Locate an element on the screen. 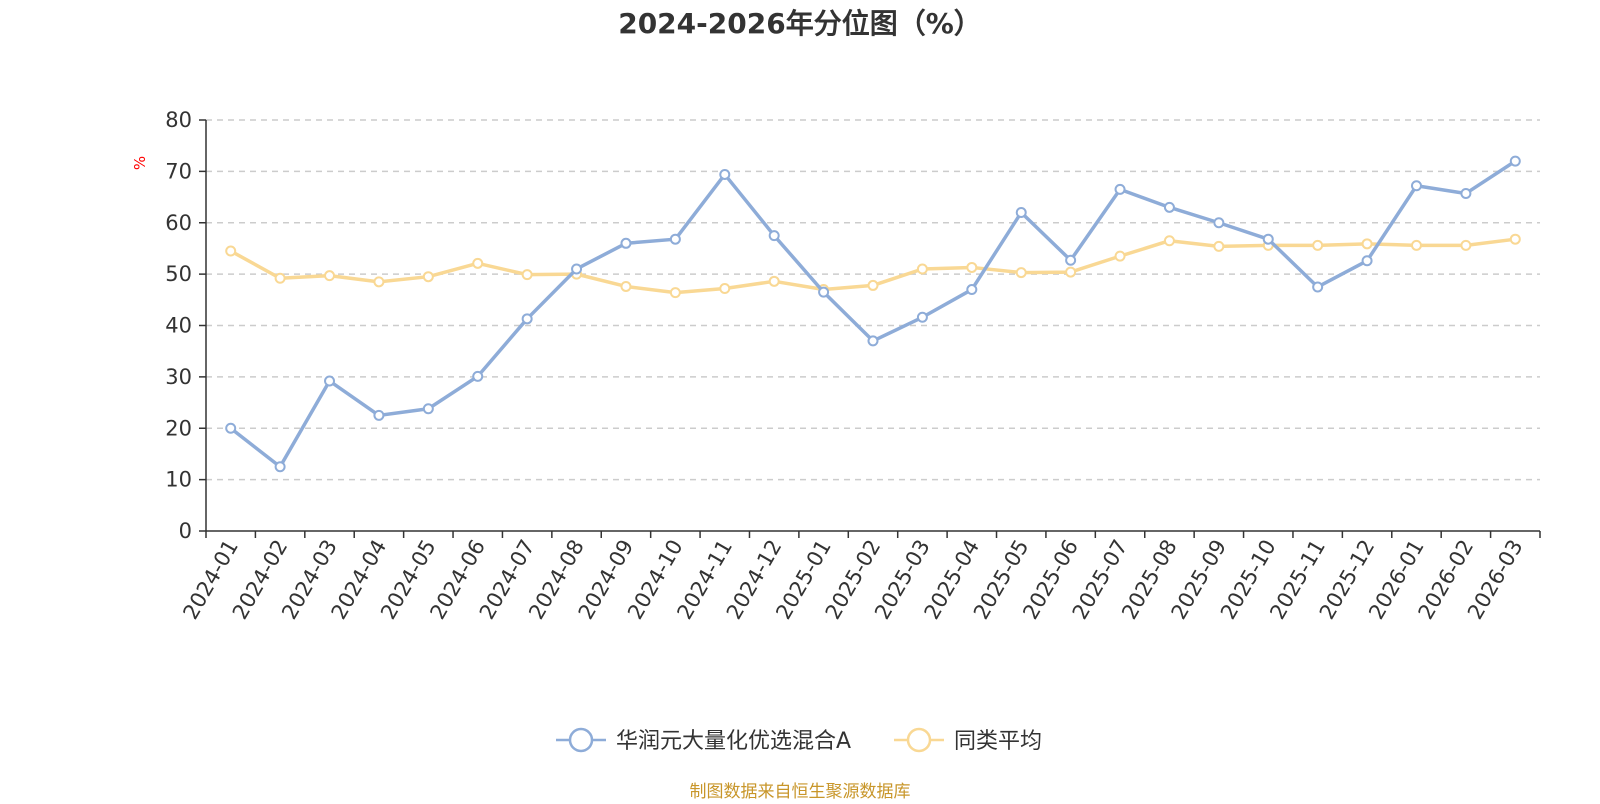 The image size is (1600, 804). y-tick-label: 80 is located at coordinates (178, 120).